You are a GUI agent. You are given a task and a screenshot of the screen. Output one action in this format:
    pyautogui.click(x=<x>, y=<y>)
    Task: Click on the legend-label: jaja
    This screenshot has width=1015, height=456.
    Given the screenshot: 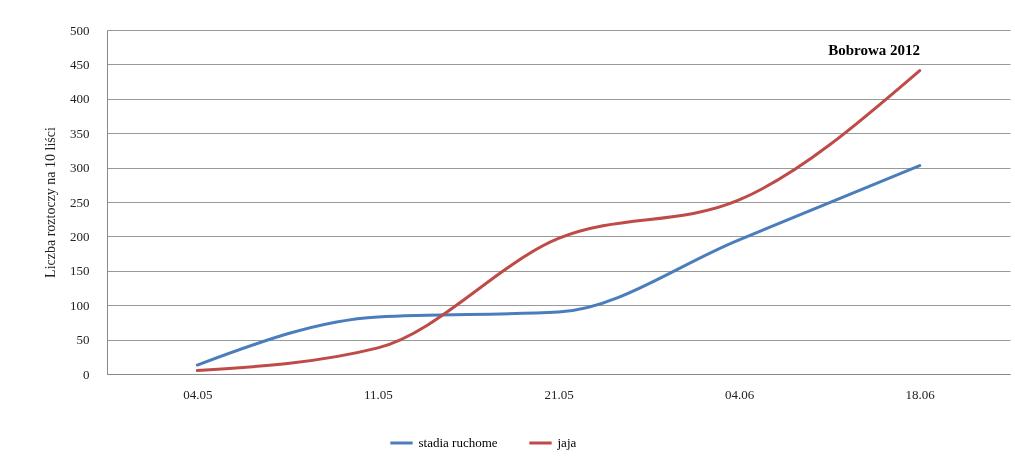 What is the action you would take?
    pyautogui.click(x=566, y=442)
    